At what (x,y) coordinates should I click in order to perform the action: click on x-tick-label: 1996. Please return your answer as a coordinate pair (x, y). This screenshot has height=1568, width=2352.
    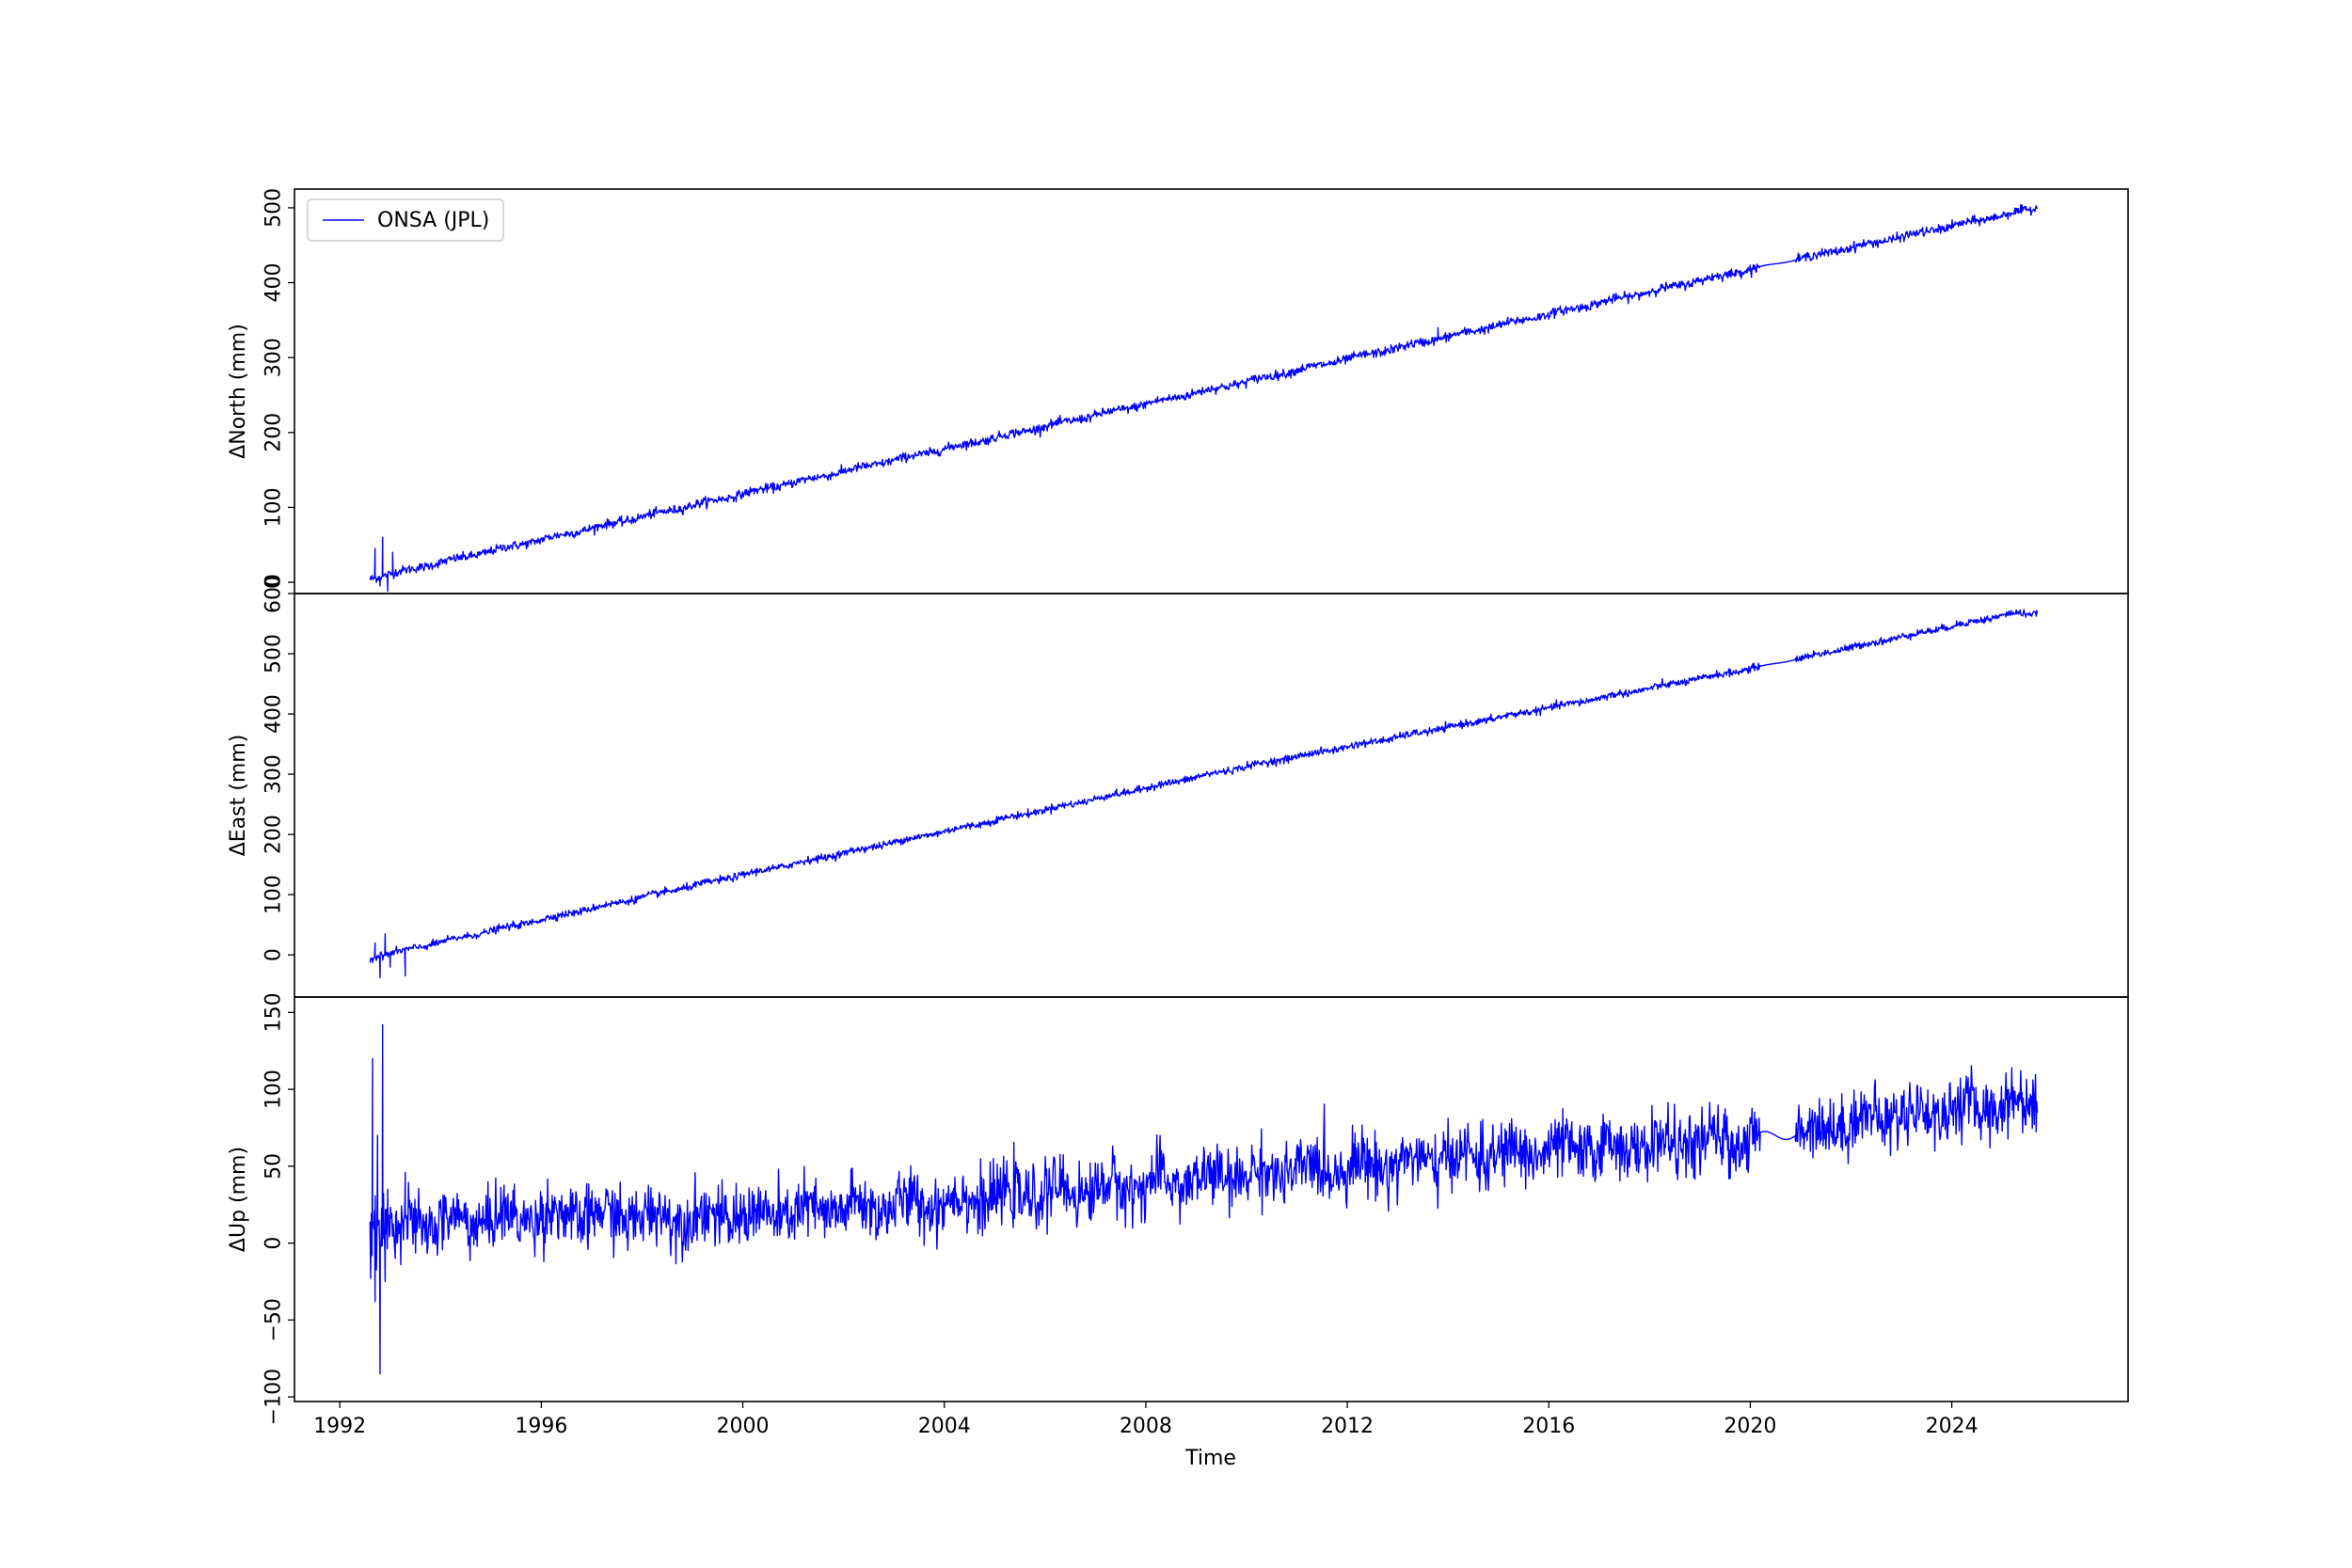
    Looking at the image, I should click on (541, 1427).